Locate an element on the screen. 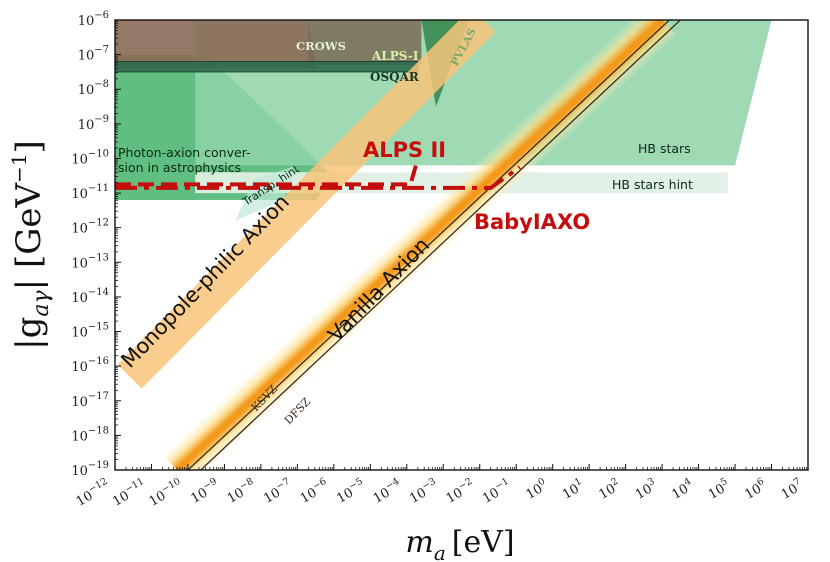  x-tick-label: 10−7 is located at coordinates (277, 491).